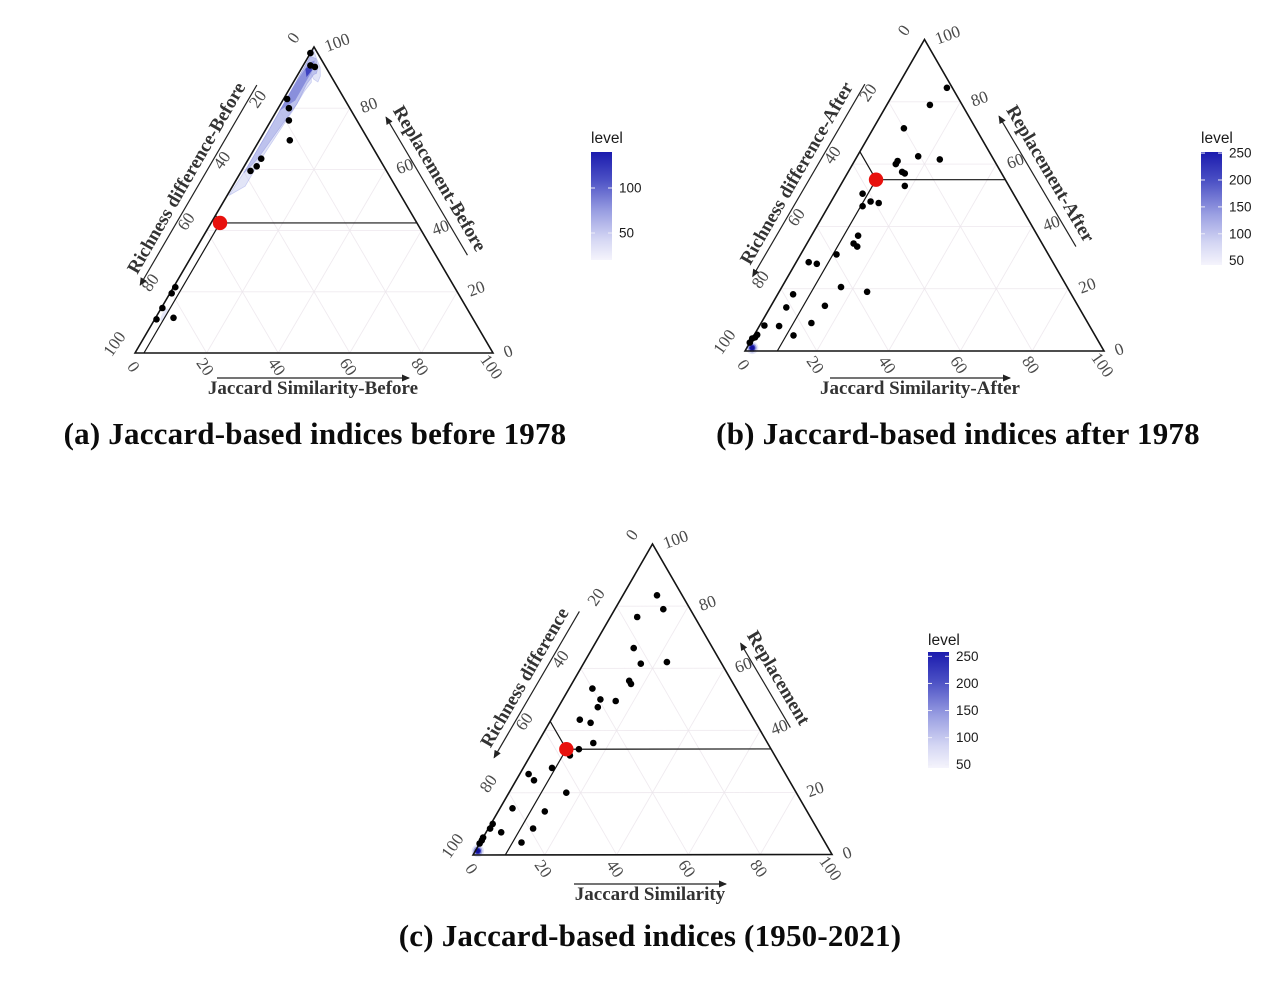 This screenshot has width=1268, height=1006. Describe the element at coordinates (614, 868) in the screenshot. I see `tick-label-bottom: 40` at that location.